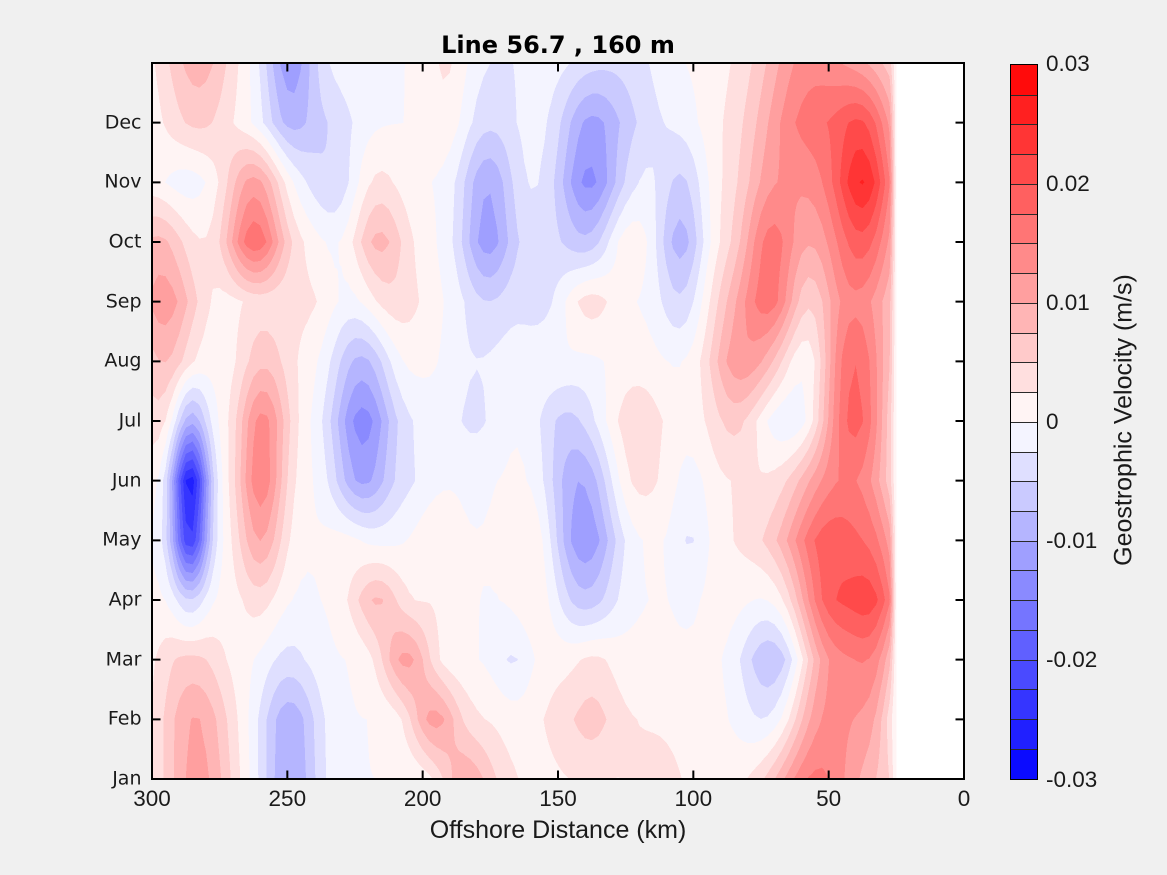 The image size is (1167, 875). Describe the element at coordinates (558, 830) in the screenshot. I see `x-axis-label: Offshore Distance (km)` at that location.